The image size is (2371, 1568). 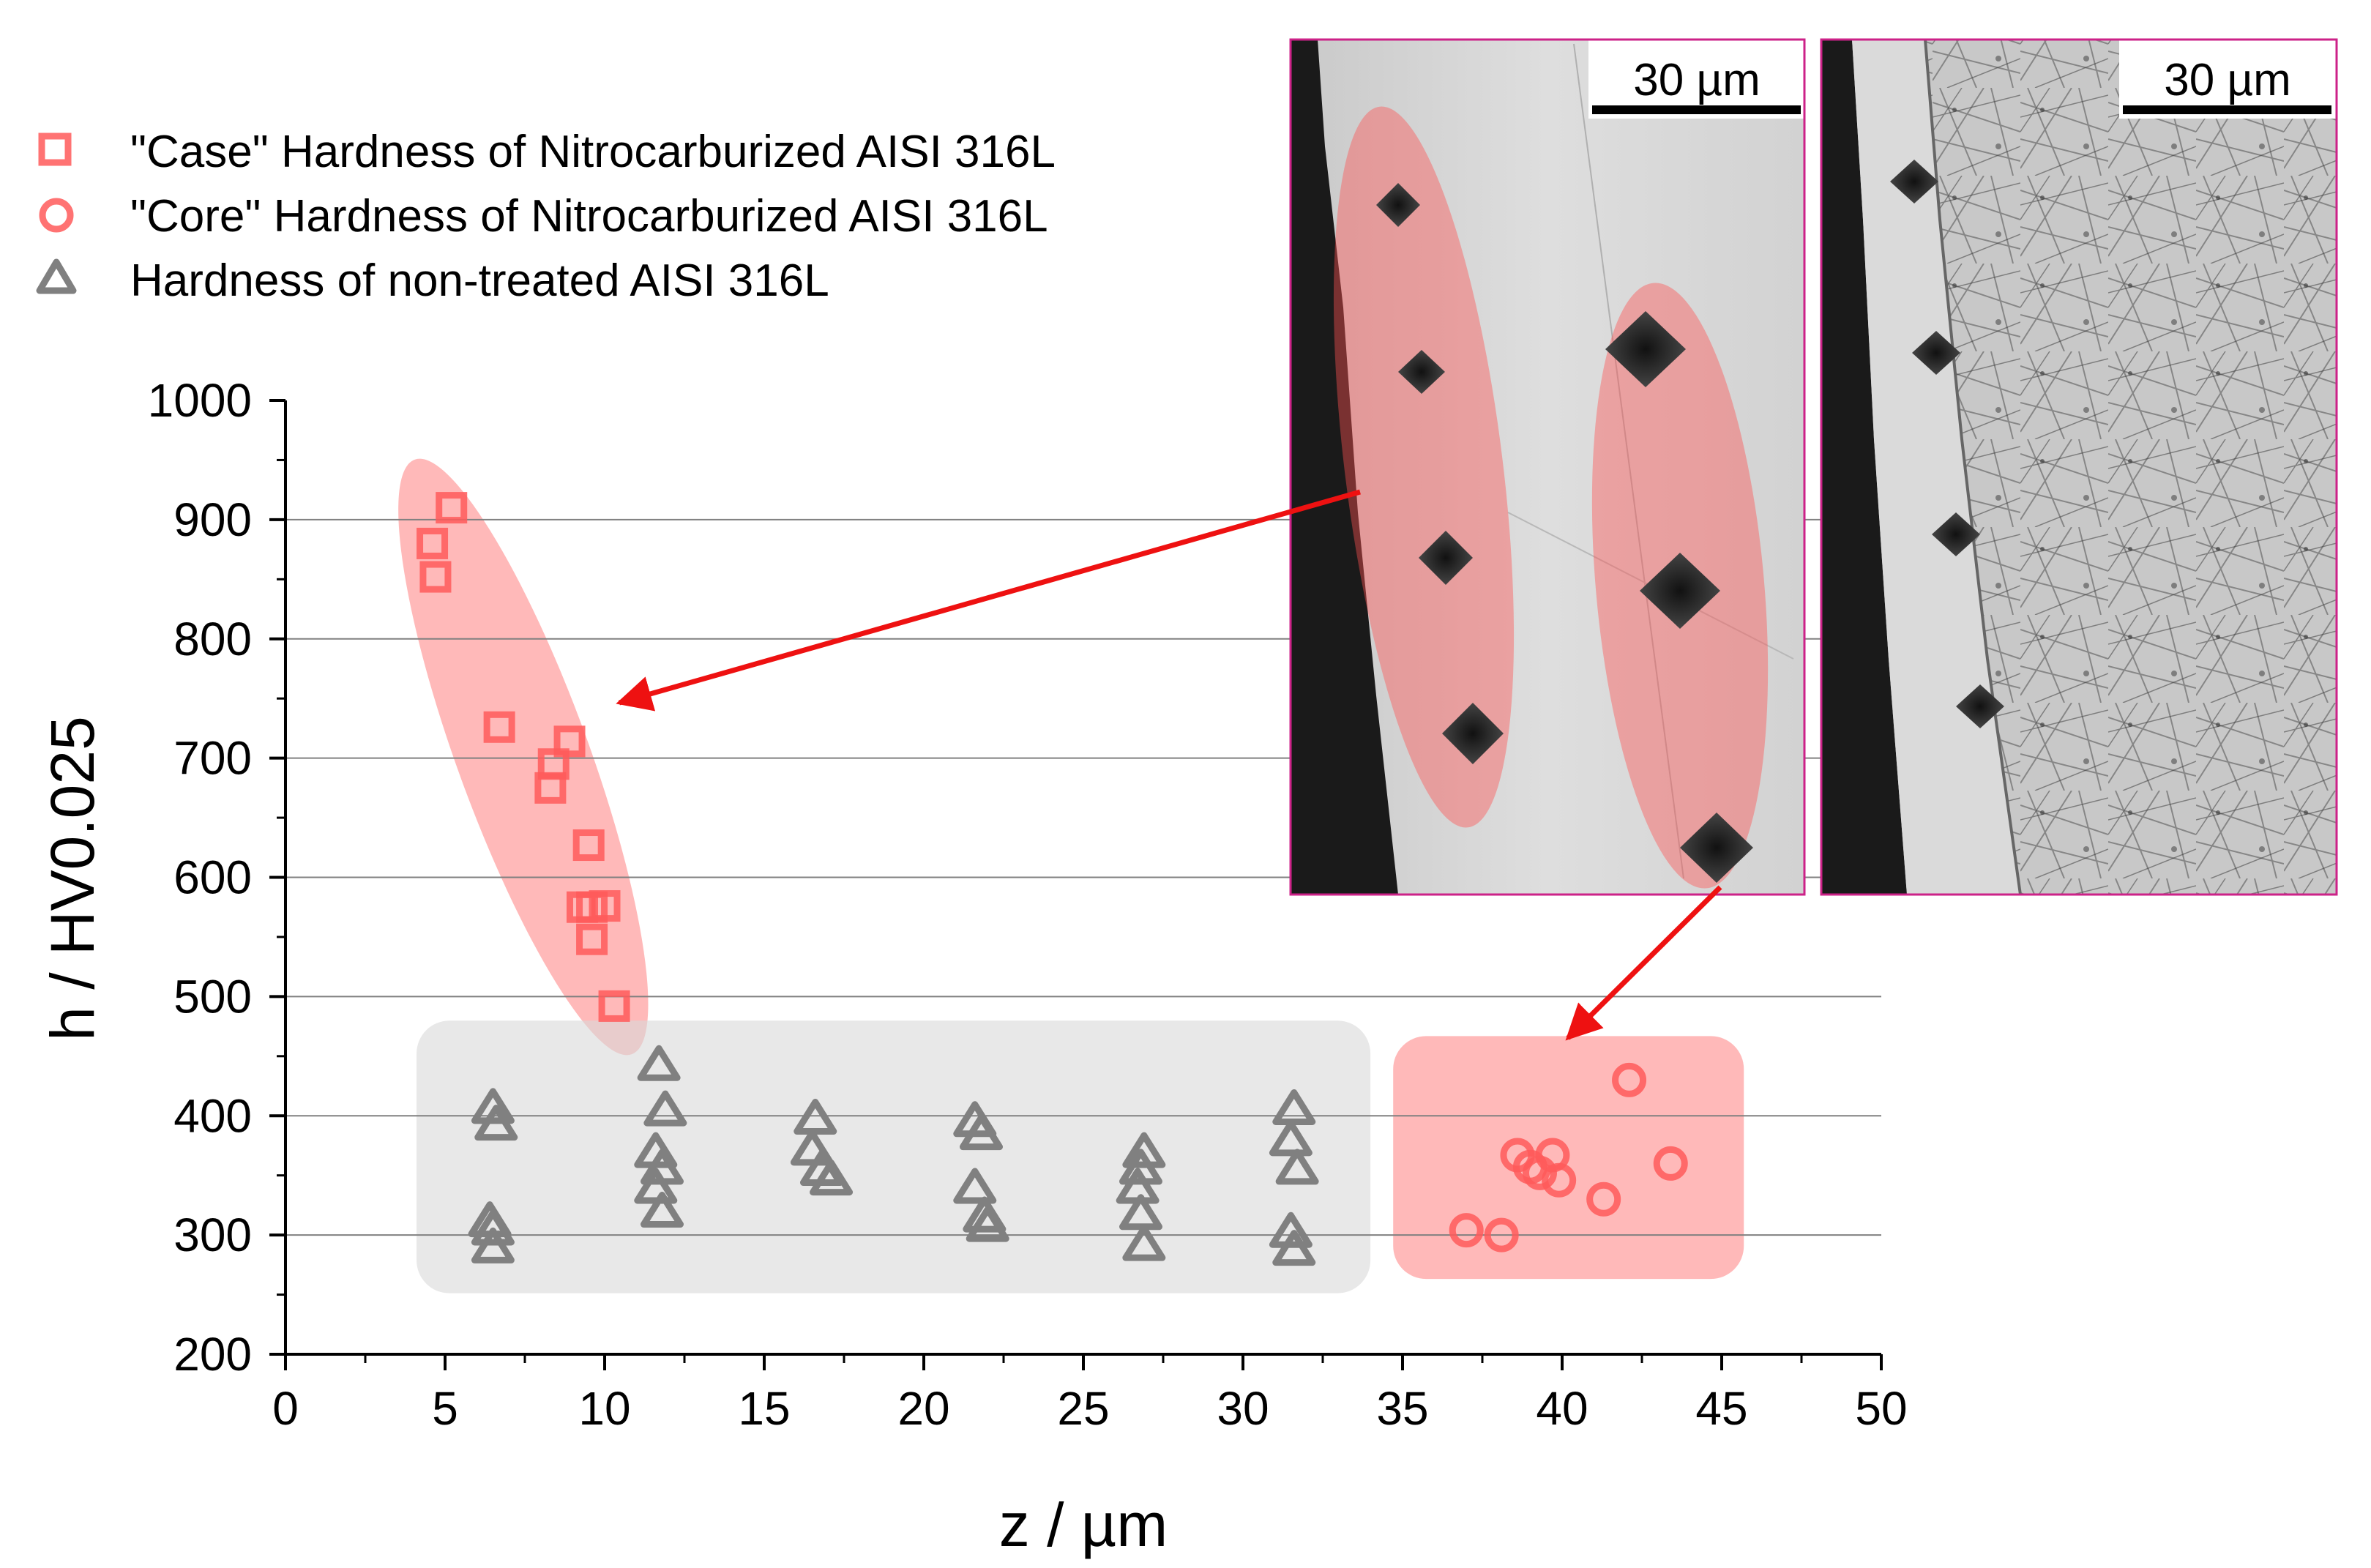 I want to click on x-tick-label: 25, so click(x=1083, y=1408).